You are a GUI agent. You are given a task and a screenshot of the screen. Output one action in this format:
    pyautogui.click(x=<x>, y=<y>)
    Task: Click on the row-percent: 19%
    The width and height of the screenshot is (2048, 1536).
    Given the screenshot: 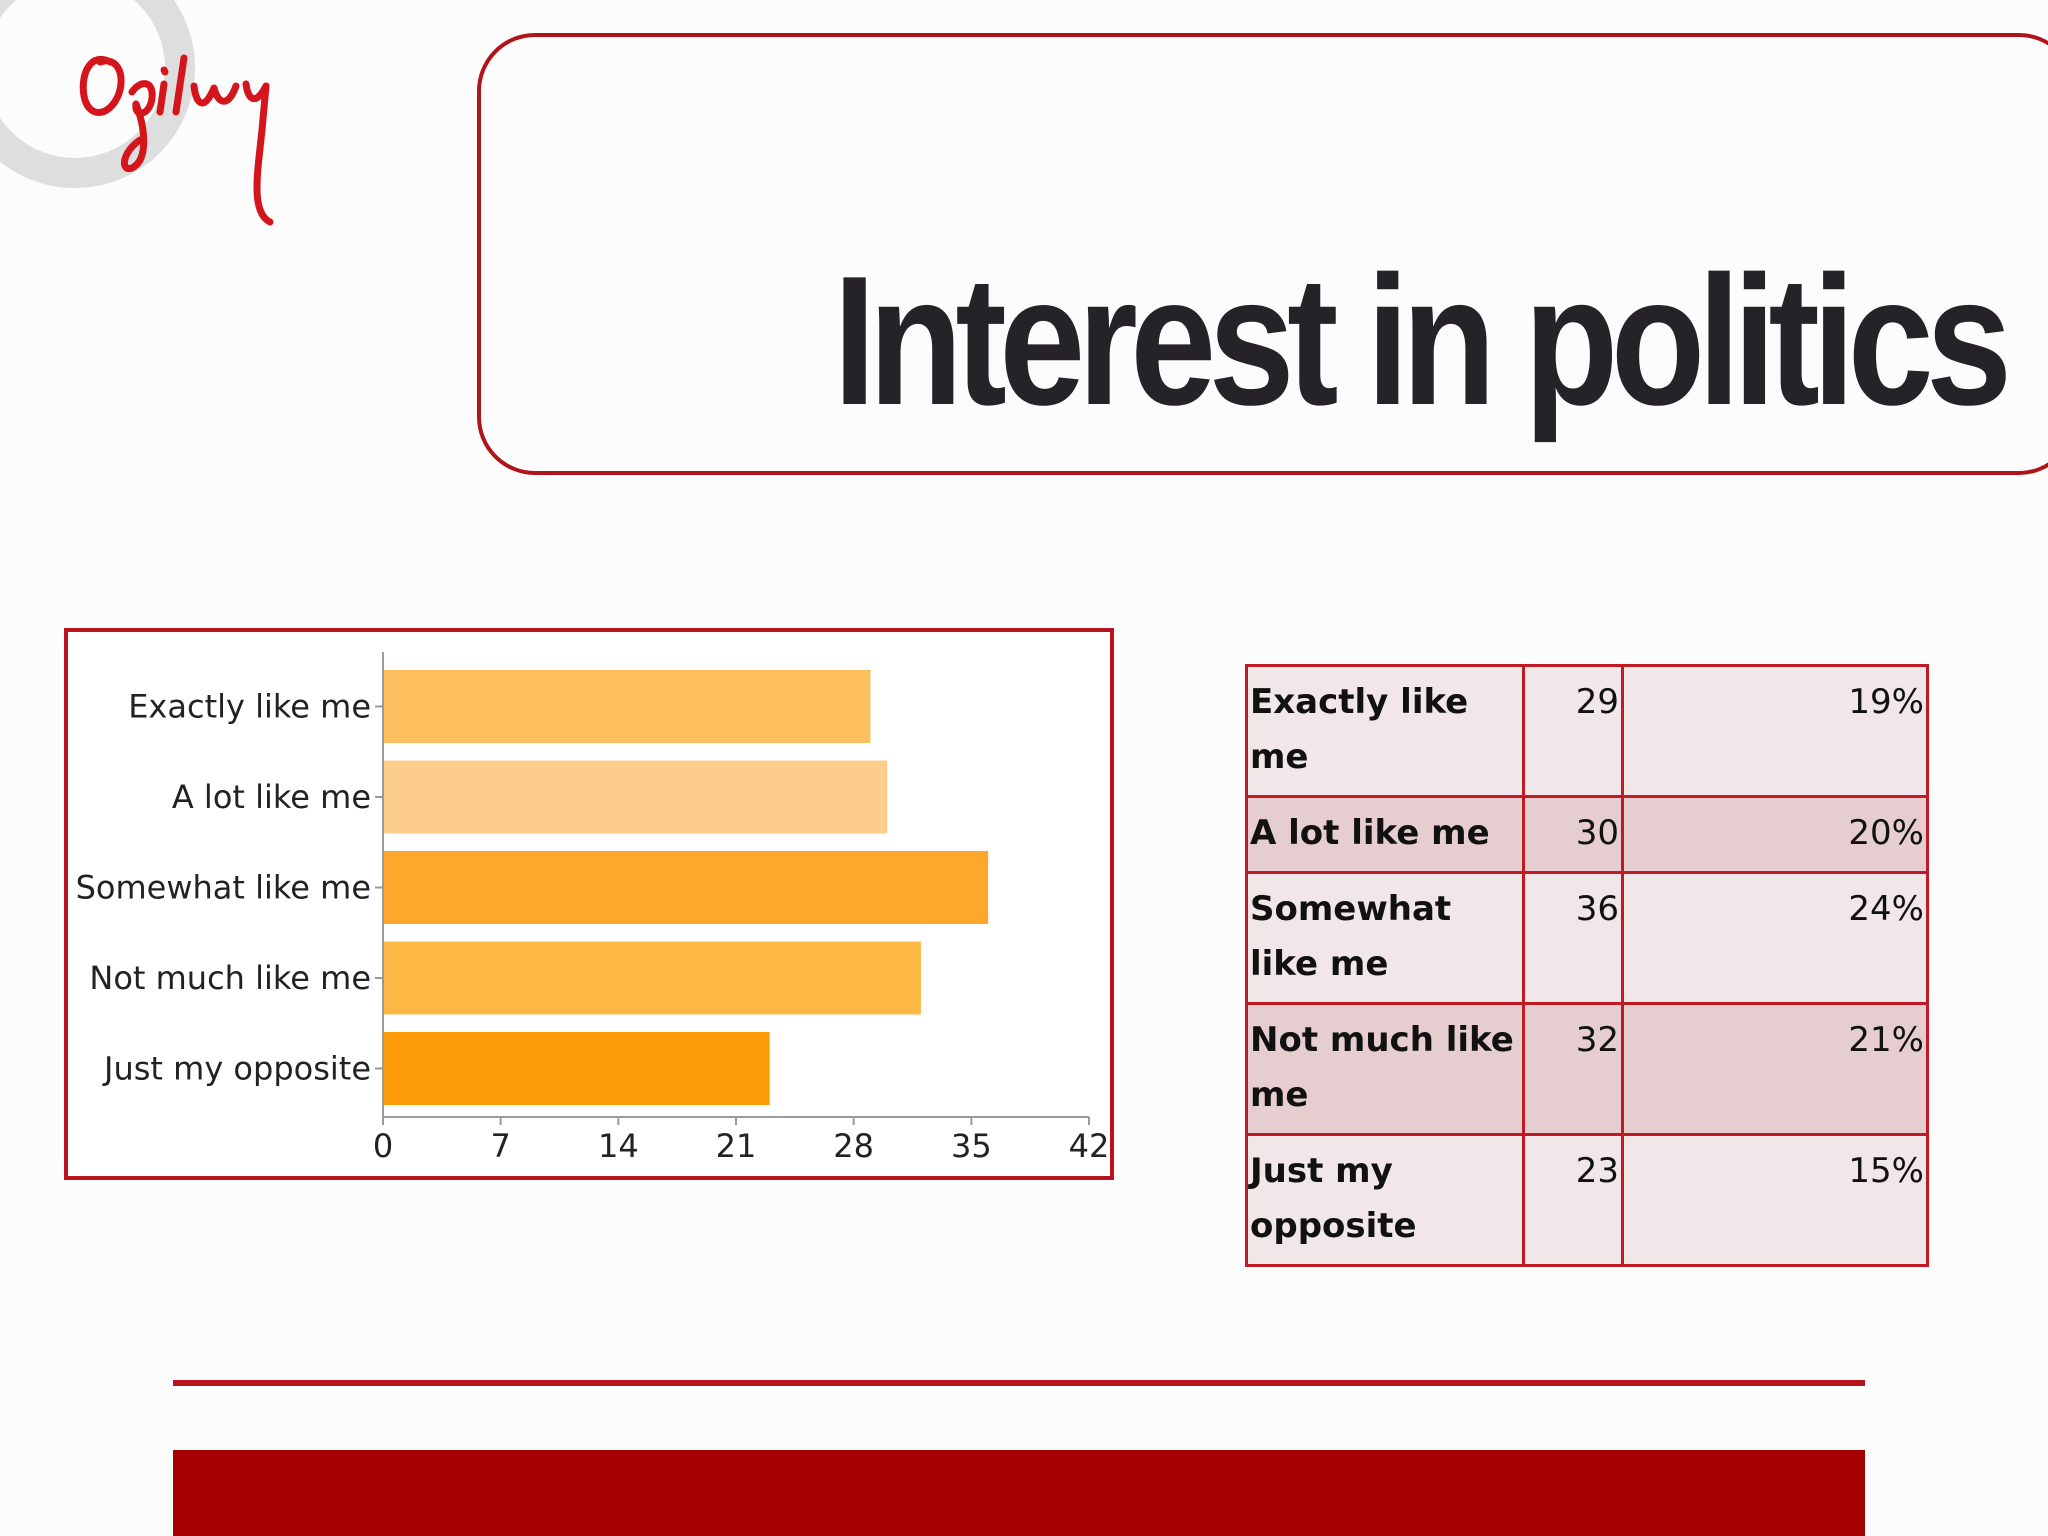 What is the action you would take?
    pyautogui.click(x=1775, y=731)
    